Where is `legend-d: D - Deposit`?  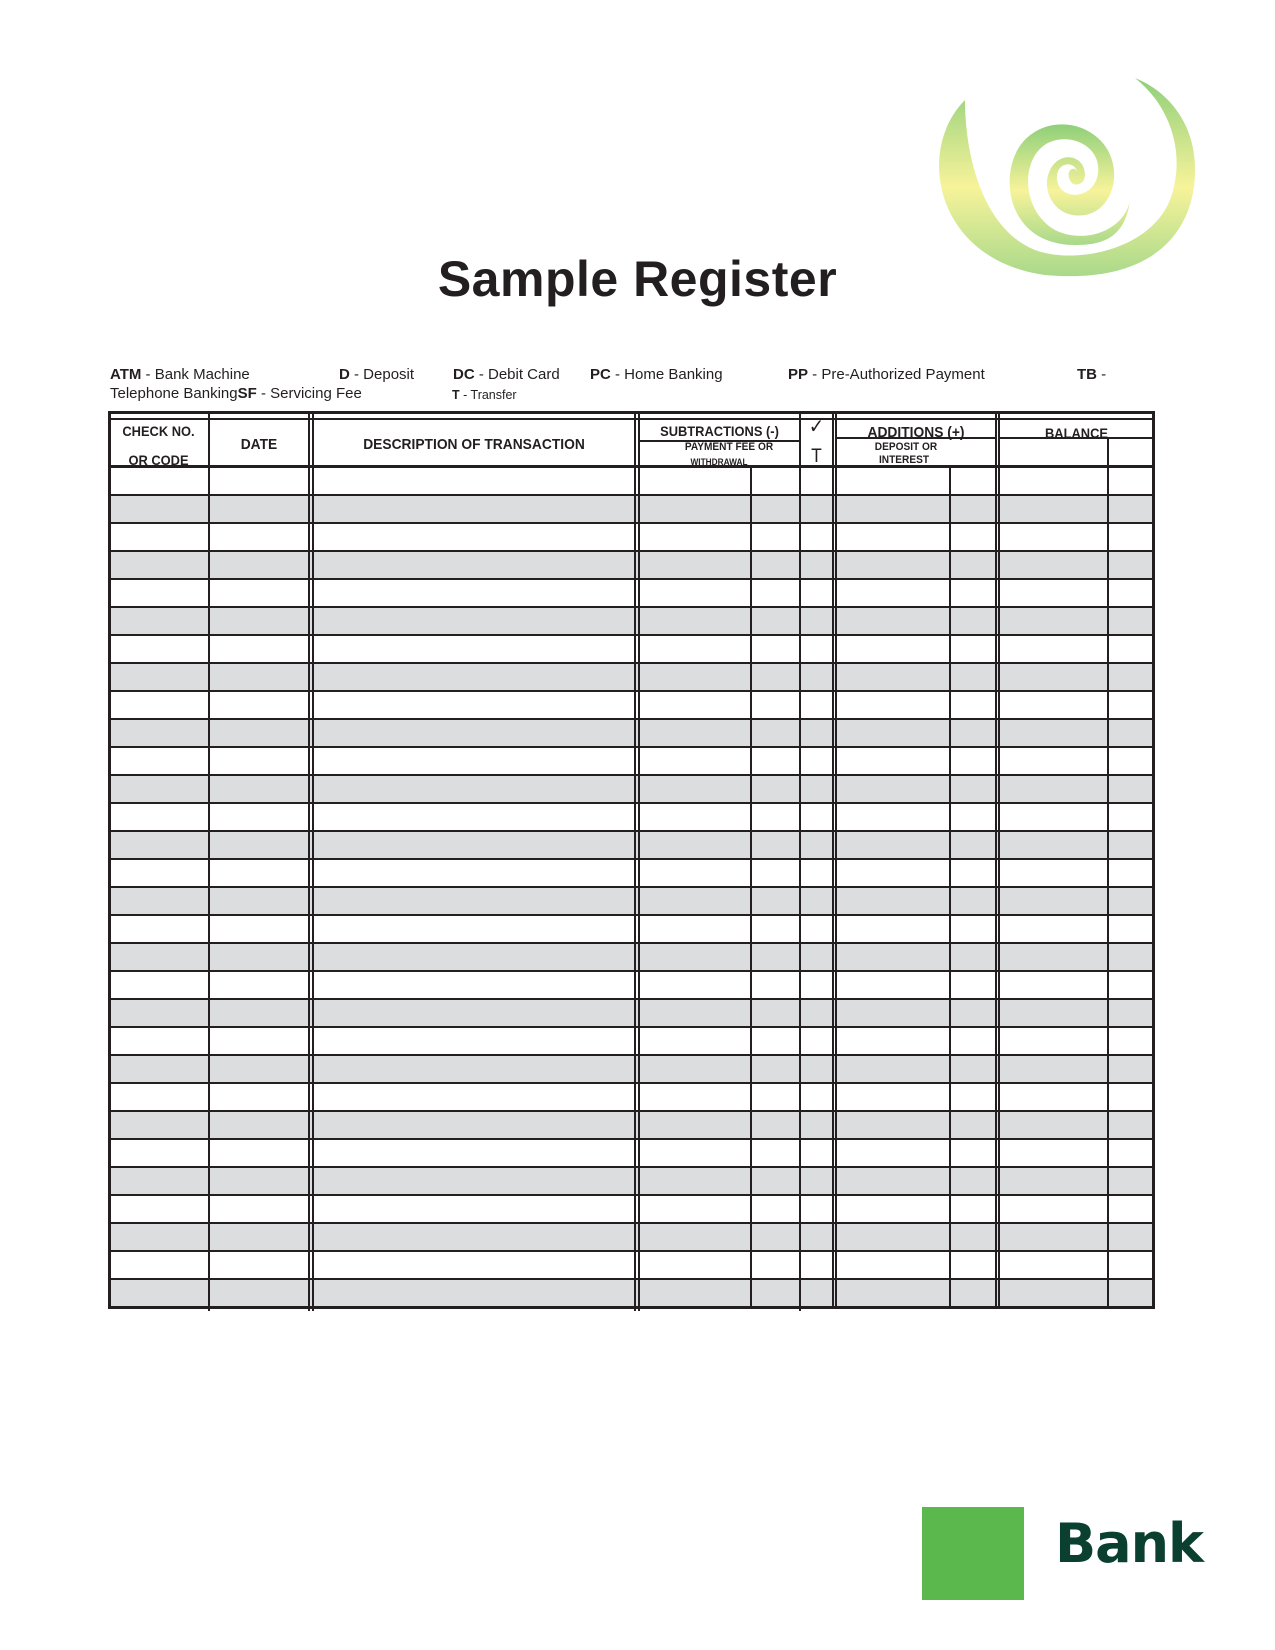
legend-d: D - Deposit is located at coordinates (376, 374).